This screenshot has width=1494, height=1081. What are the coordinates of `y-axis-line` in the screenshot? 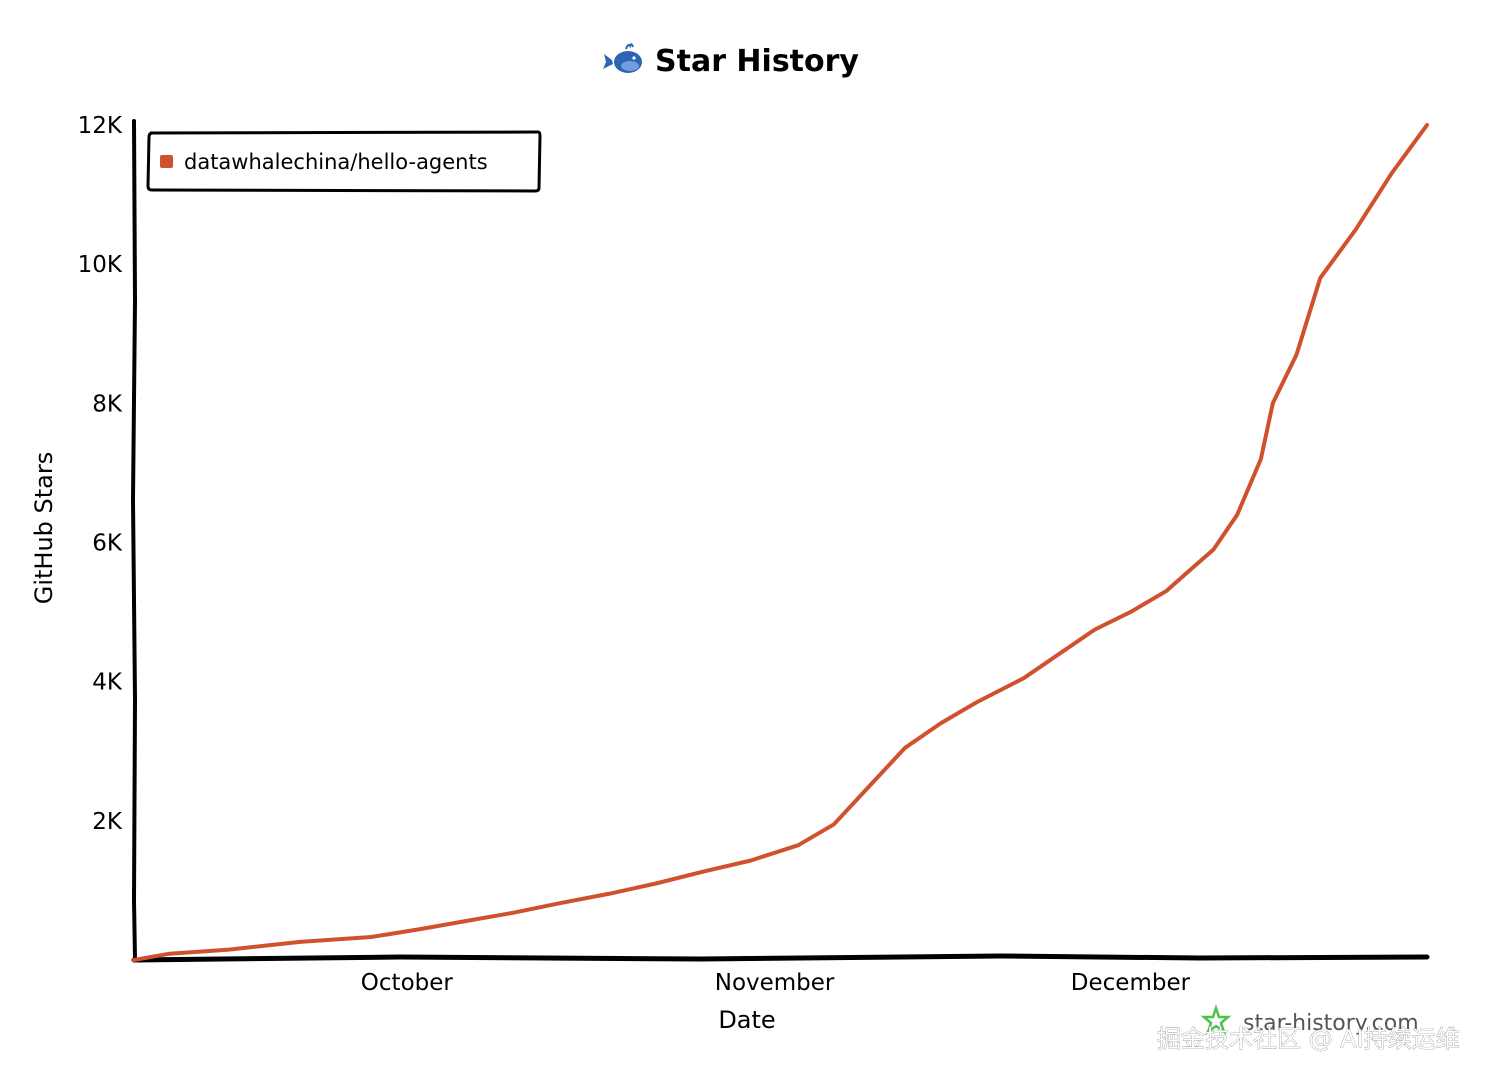 It's located at (134, 540).